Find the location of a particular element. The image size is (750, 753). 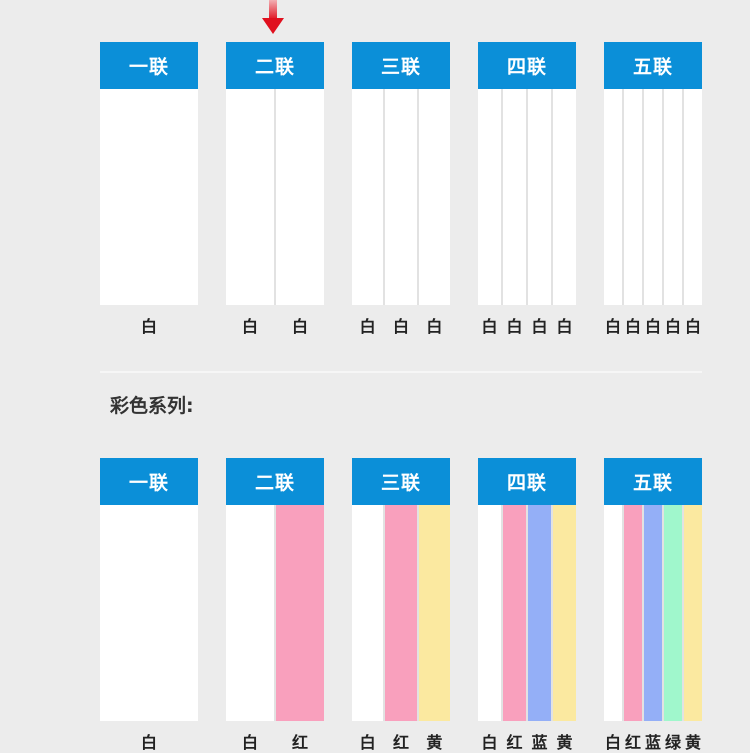

form-panel: 三联白白白 is located at coordinates (401, 189).